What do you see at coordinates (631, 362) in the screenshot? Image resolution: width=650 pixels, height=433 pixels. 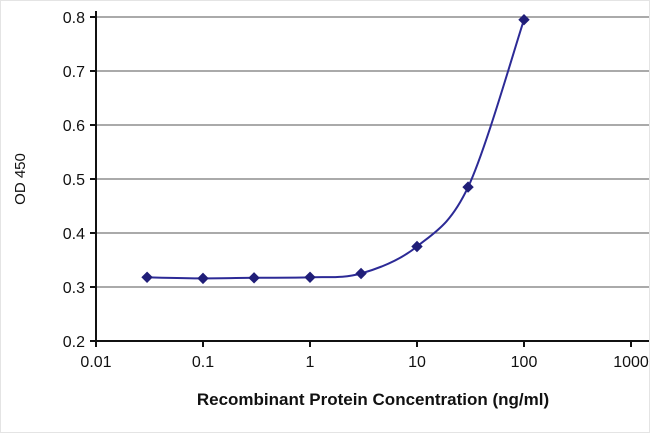 I see `x-tick-label: 1000` at bounding box center [631, 362].